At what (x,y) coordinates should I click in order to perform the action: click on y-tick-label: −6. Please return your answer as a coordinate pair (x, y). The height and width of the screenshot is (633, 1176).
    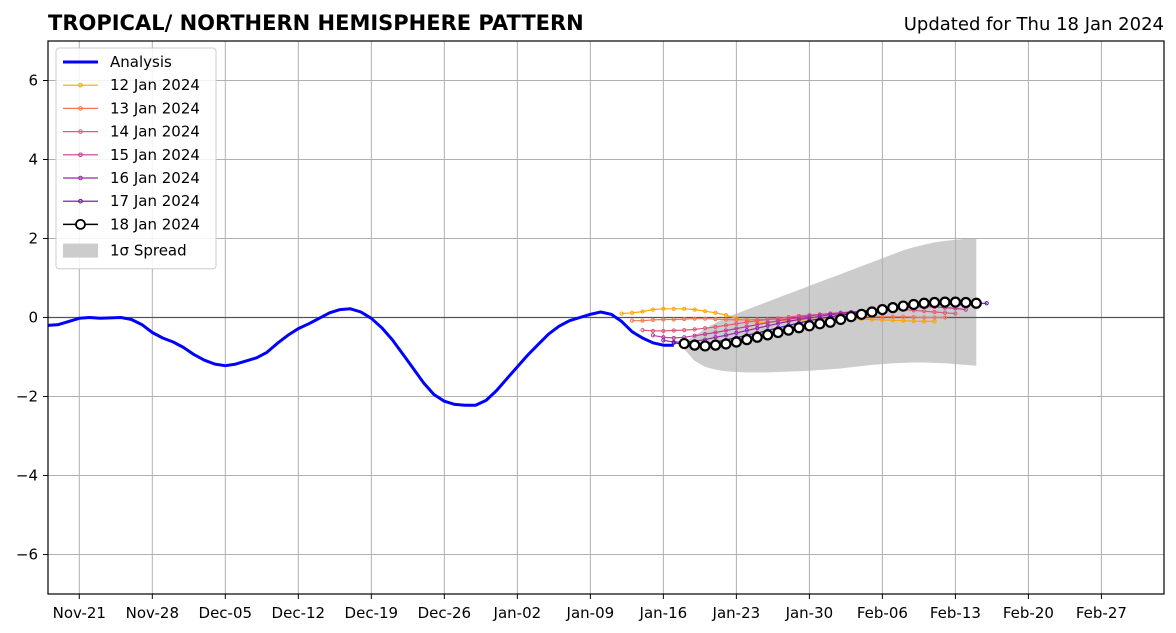
    Looking at the image, I should click on (27, 555).